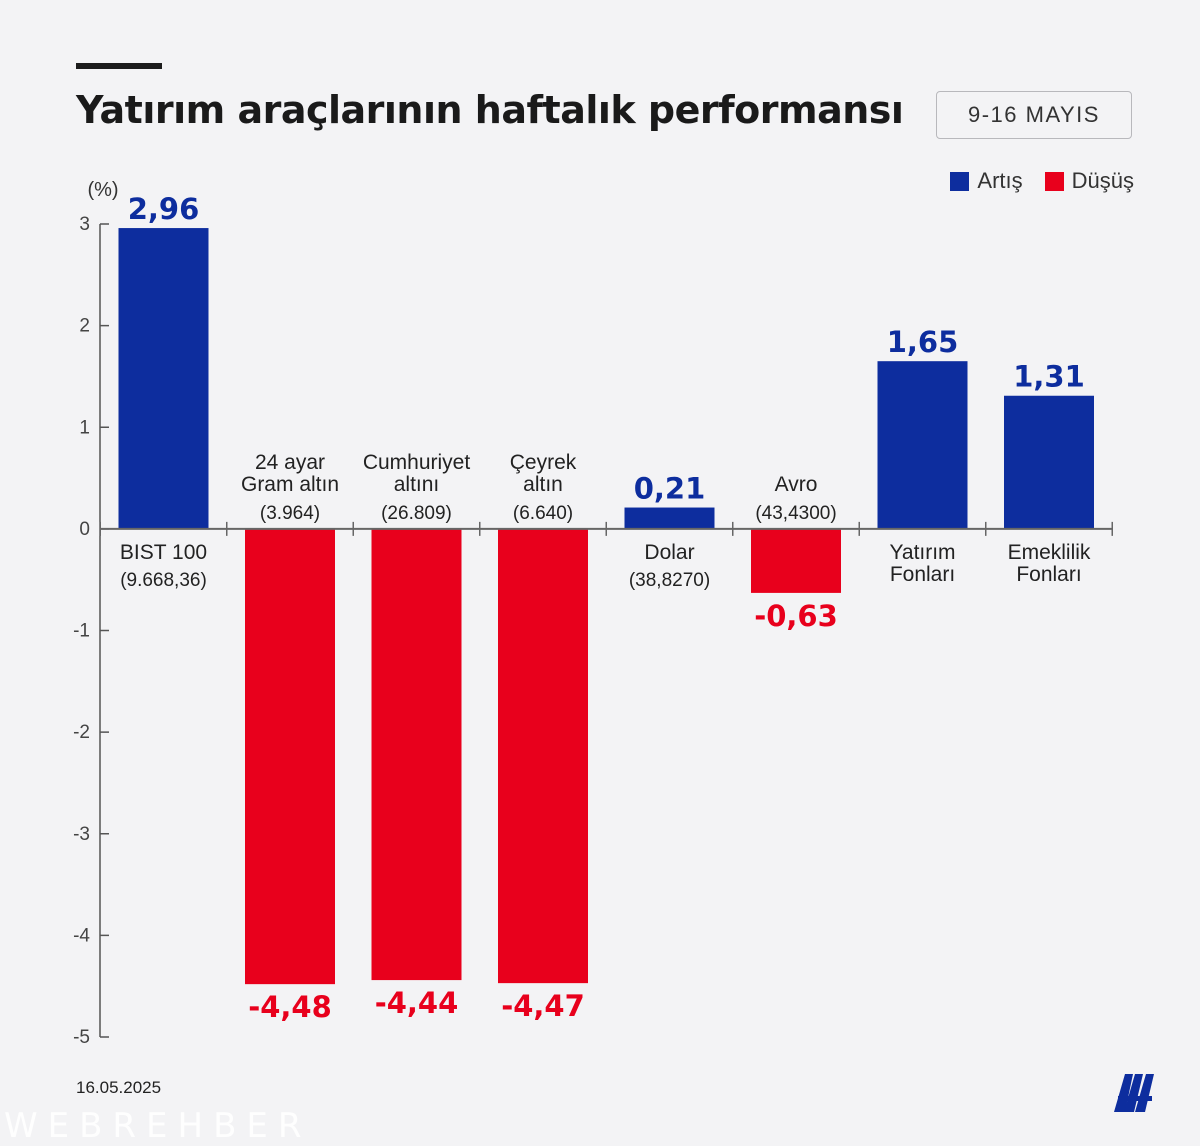 The image size is (1200, 1146). Describe the element at coordinates (417, 1003) in the screenshot. I see `bar-value-label: -4,44` at that location.